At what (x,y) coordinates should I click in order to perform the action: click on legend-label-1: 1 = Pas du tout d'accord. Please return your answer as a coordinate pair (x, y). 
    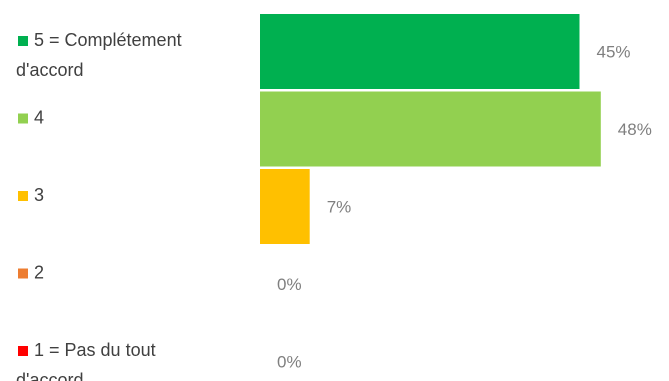
    Looking at the image, I should click on (86, 360).